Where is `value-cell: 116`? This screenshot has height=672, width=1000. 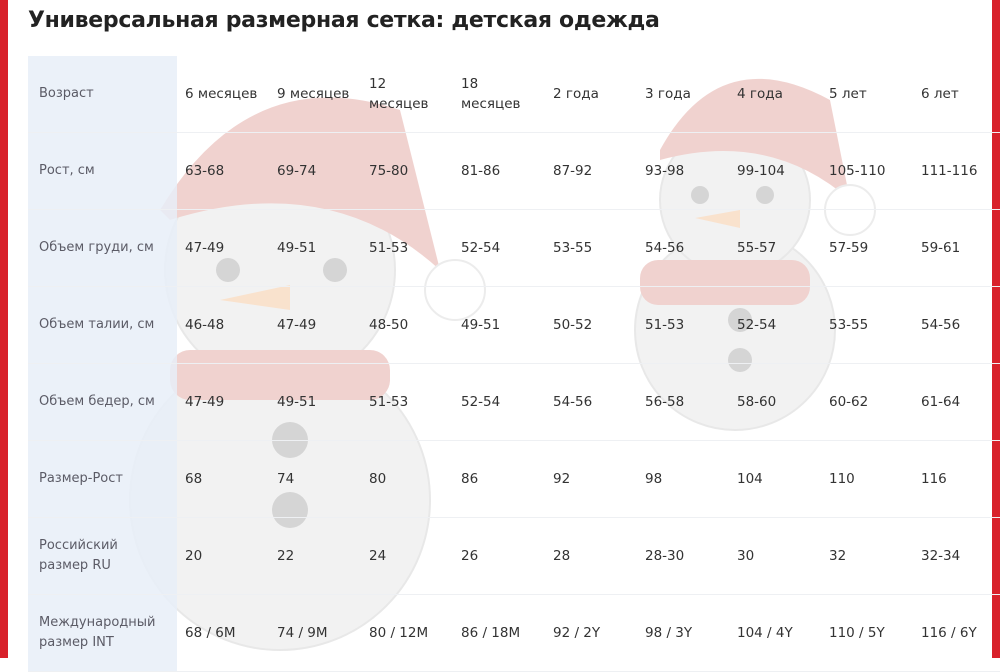 value-cell: 116 is located at coordinates (956, 479).